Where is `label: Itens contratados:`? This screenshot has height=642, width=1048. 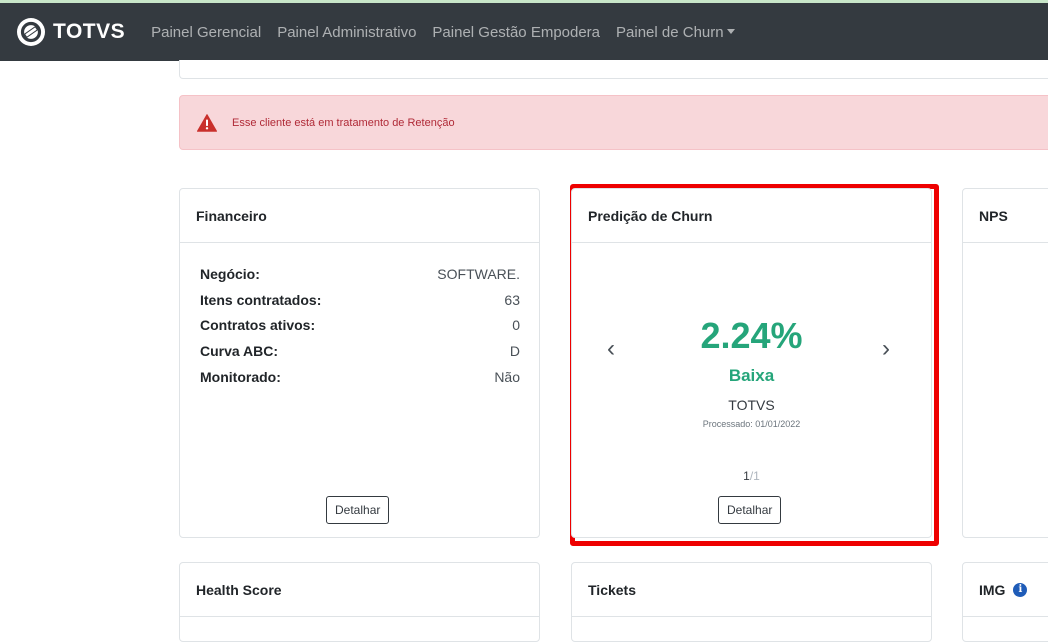
label: Itens contratados: is located at coordinates (261, 299).